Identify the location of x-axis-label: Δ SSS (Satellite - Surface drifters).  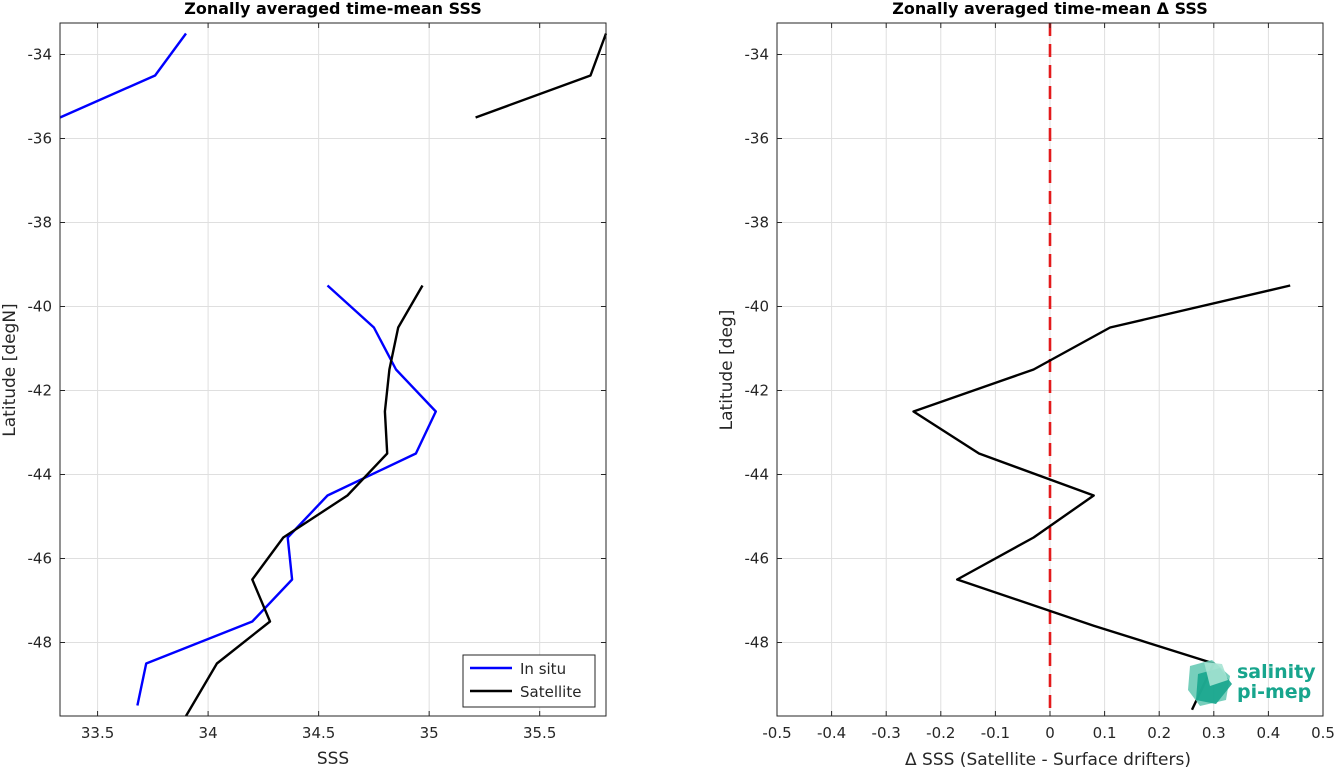
(1048, 759).